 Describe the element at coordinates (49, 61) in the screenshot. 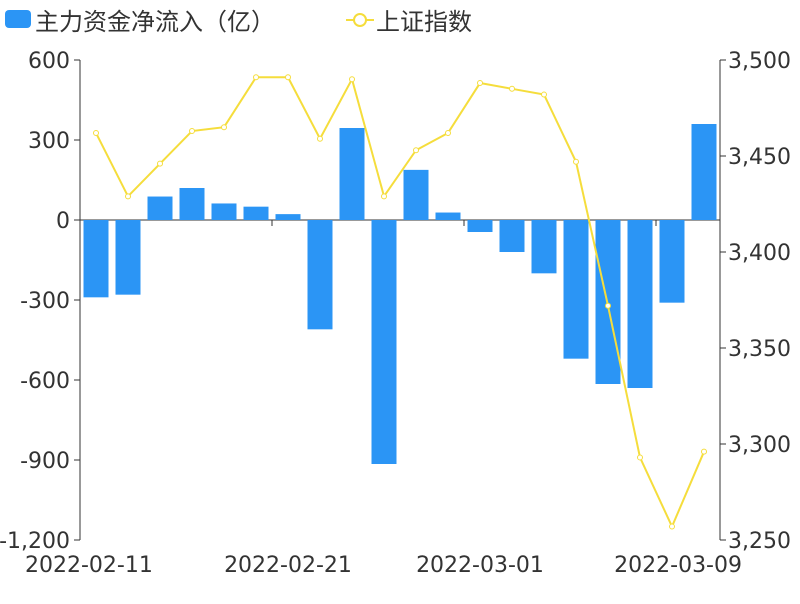

I see `y-left-tick-label: 600` at that location.